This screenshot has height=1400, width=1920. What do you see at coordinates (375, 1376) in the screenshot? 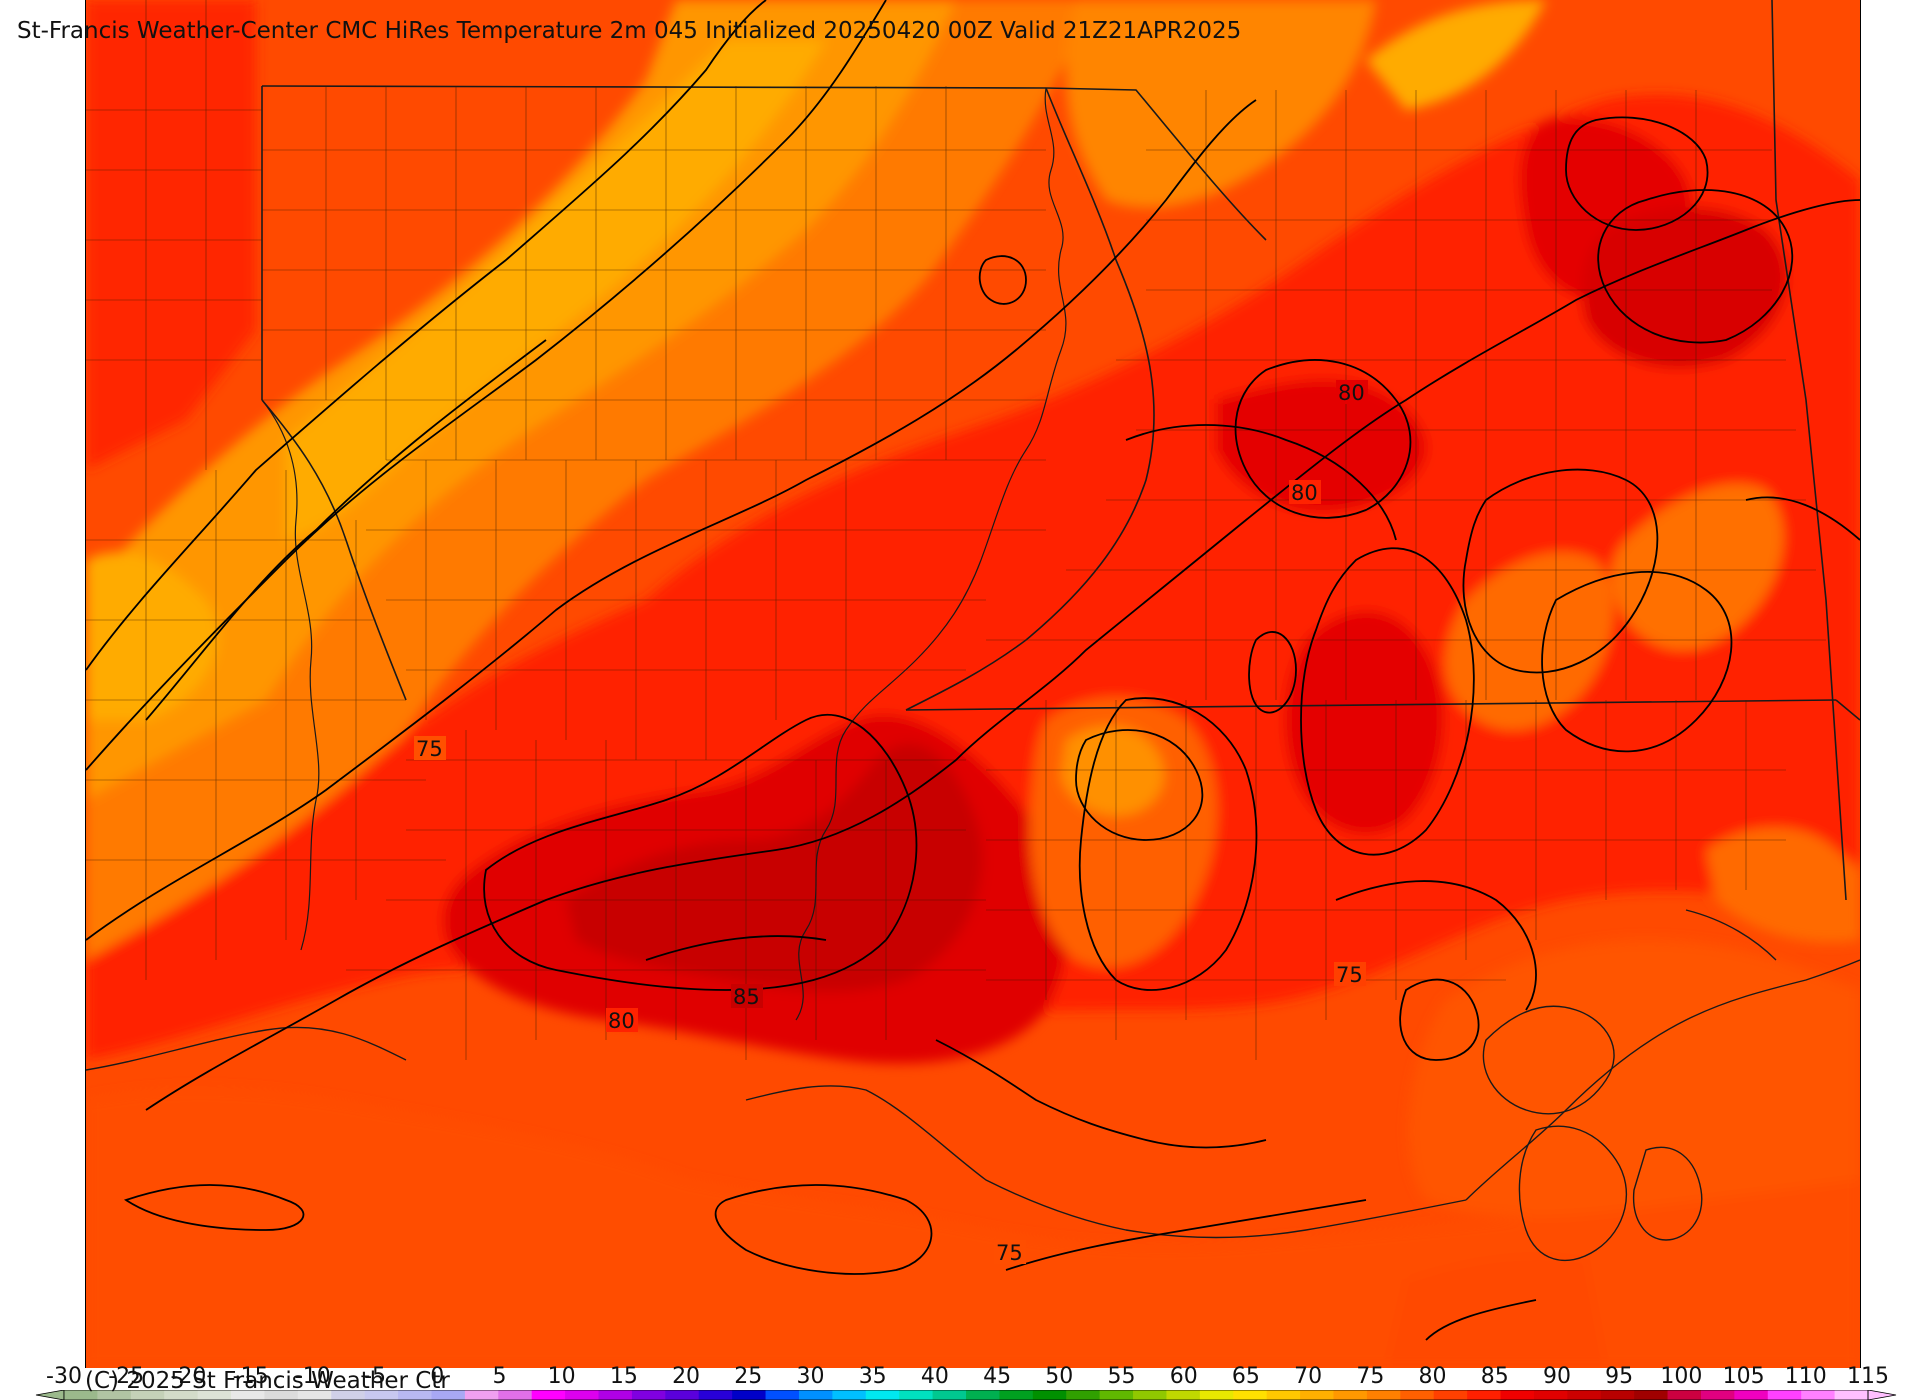
I see `colorbar-tick: -5` at bounding box center [375, 1376].